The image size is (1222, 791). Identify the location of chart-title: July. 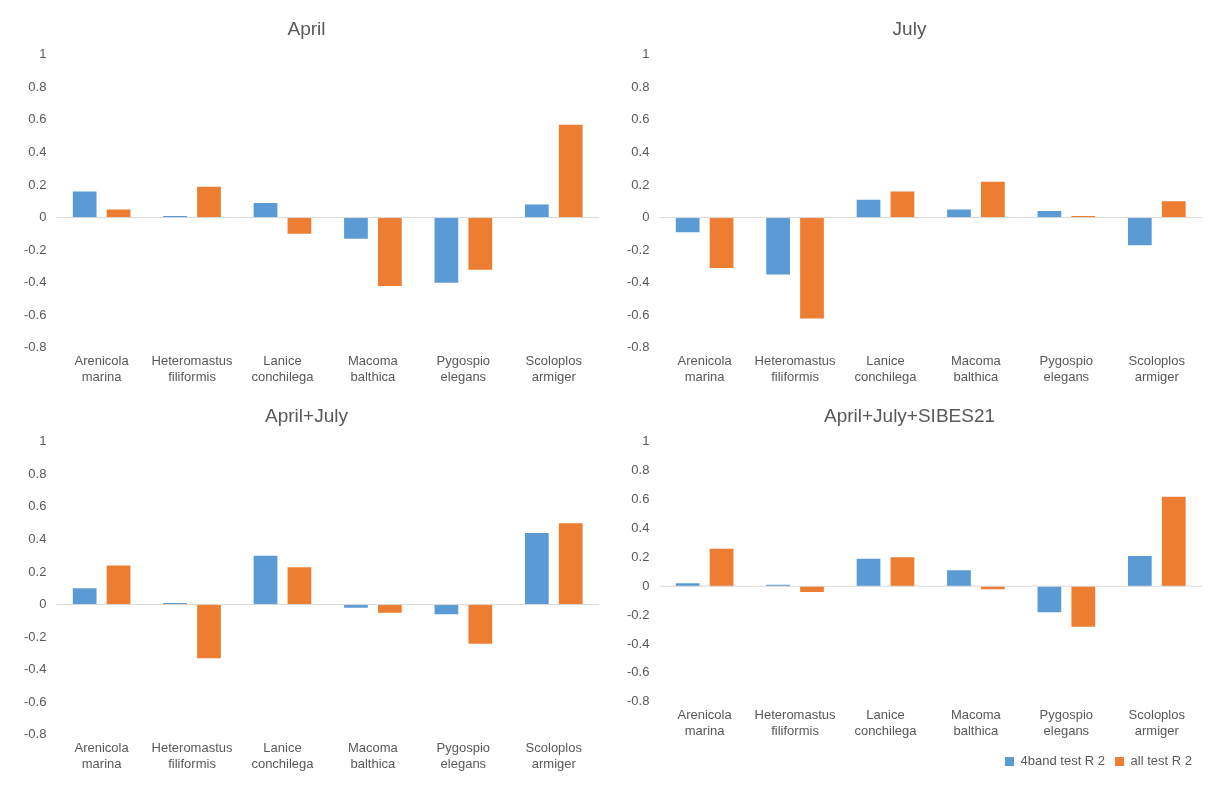
(909, 28).